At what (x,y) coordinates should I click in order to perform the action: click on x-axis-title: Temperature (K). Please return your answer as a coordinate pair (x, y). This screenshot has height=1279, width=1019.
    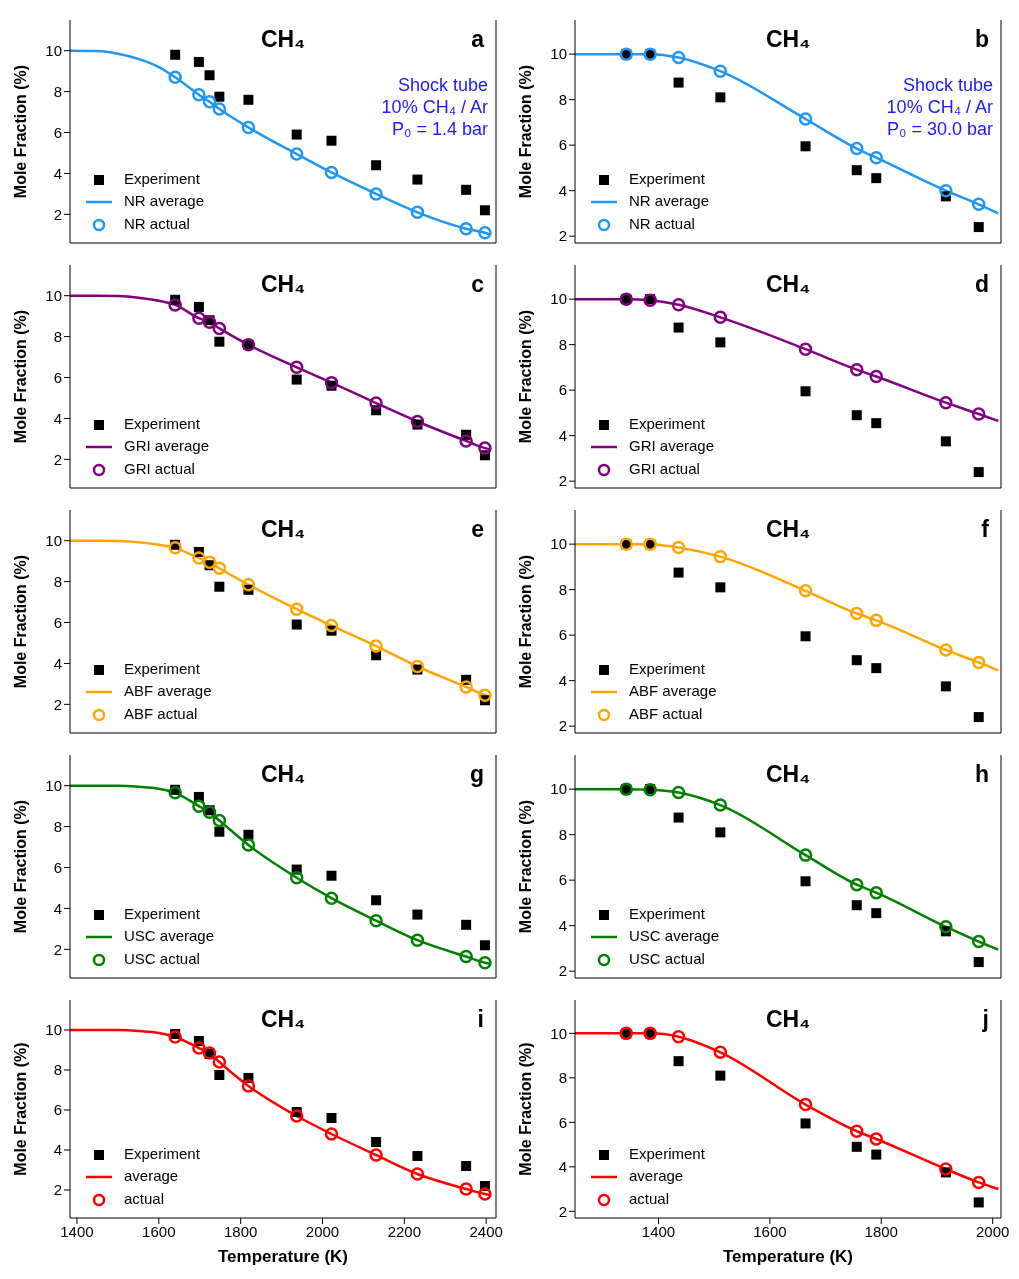
    Looking at the image, I should click on (283, 1256).